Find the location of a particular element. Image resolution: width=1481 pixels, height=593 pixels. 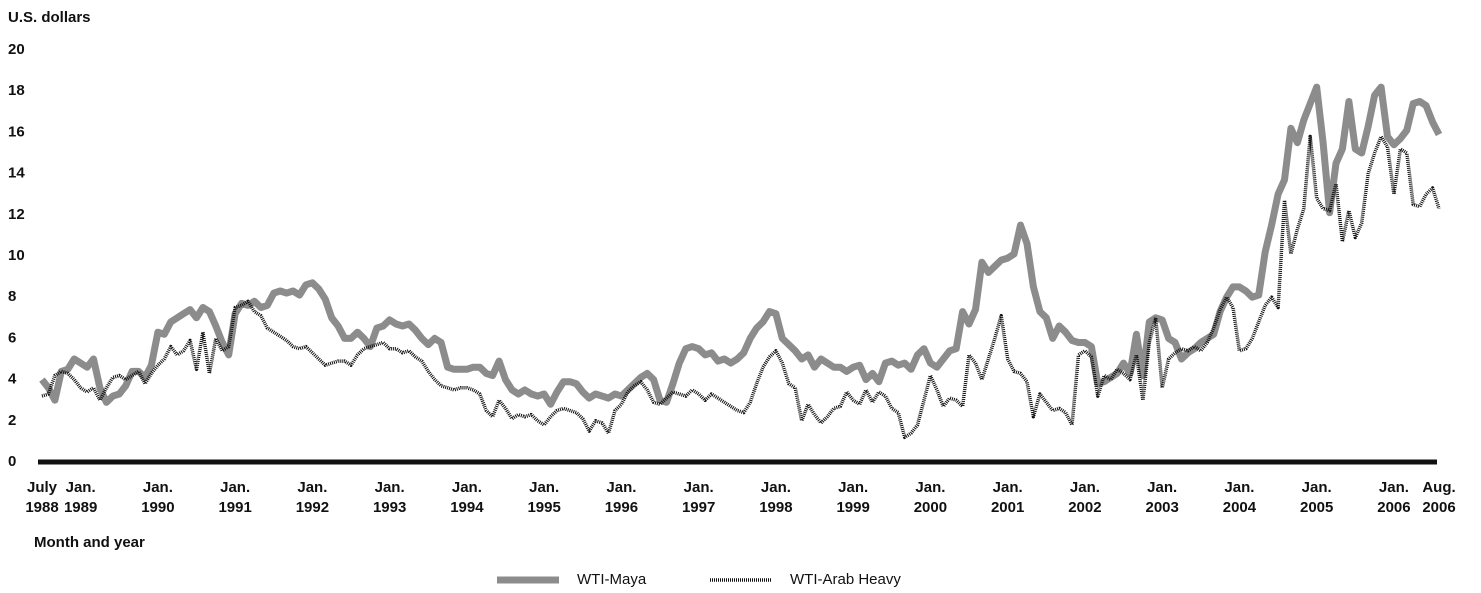

x-tick-label-line: 1993 is located at coordinates (389, 507).